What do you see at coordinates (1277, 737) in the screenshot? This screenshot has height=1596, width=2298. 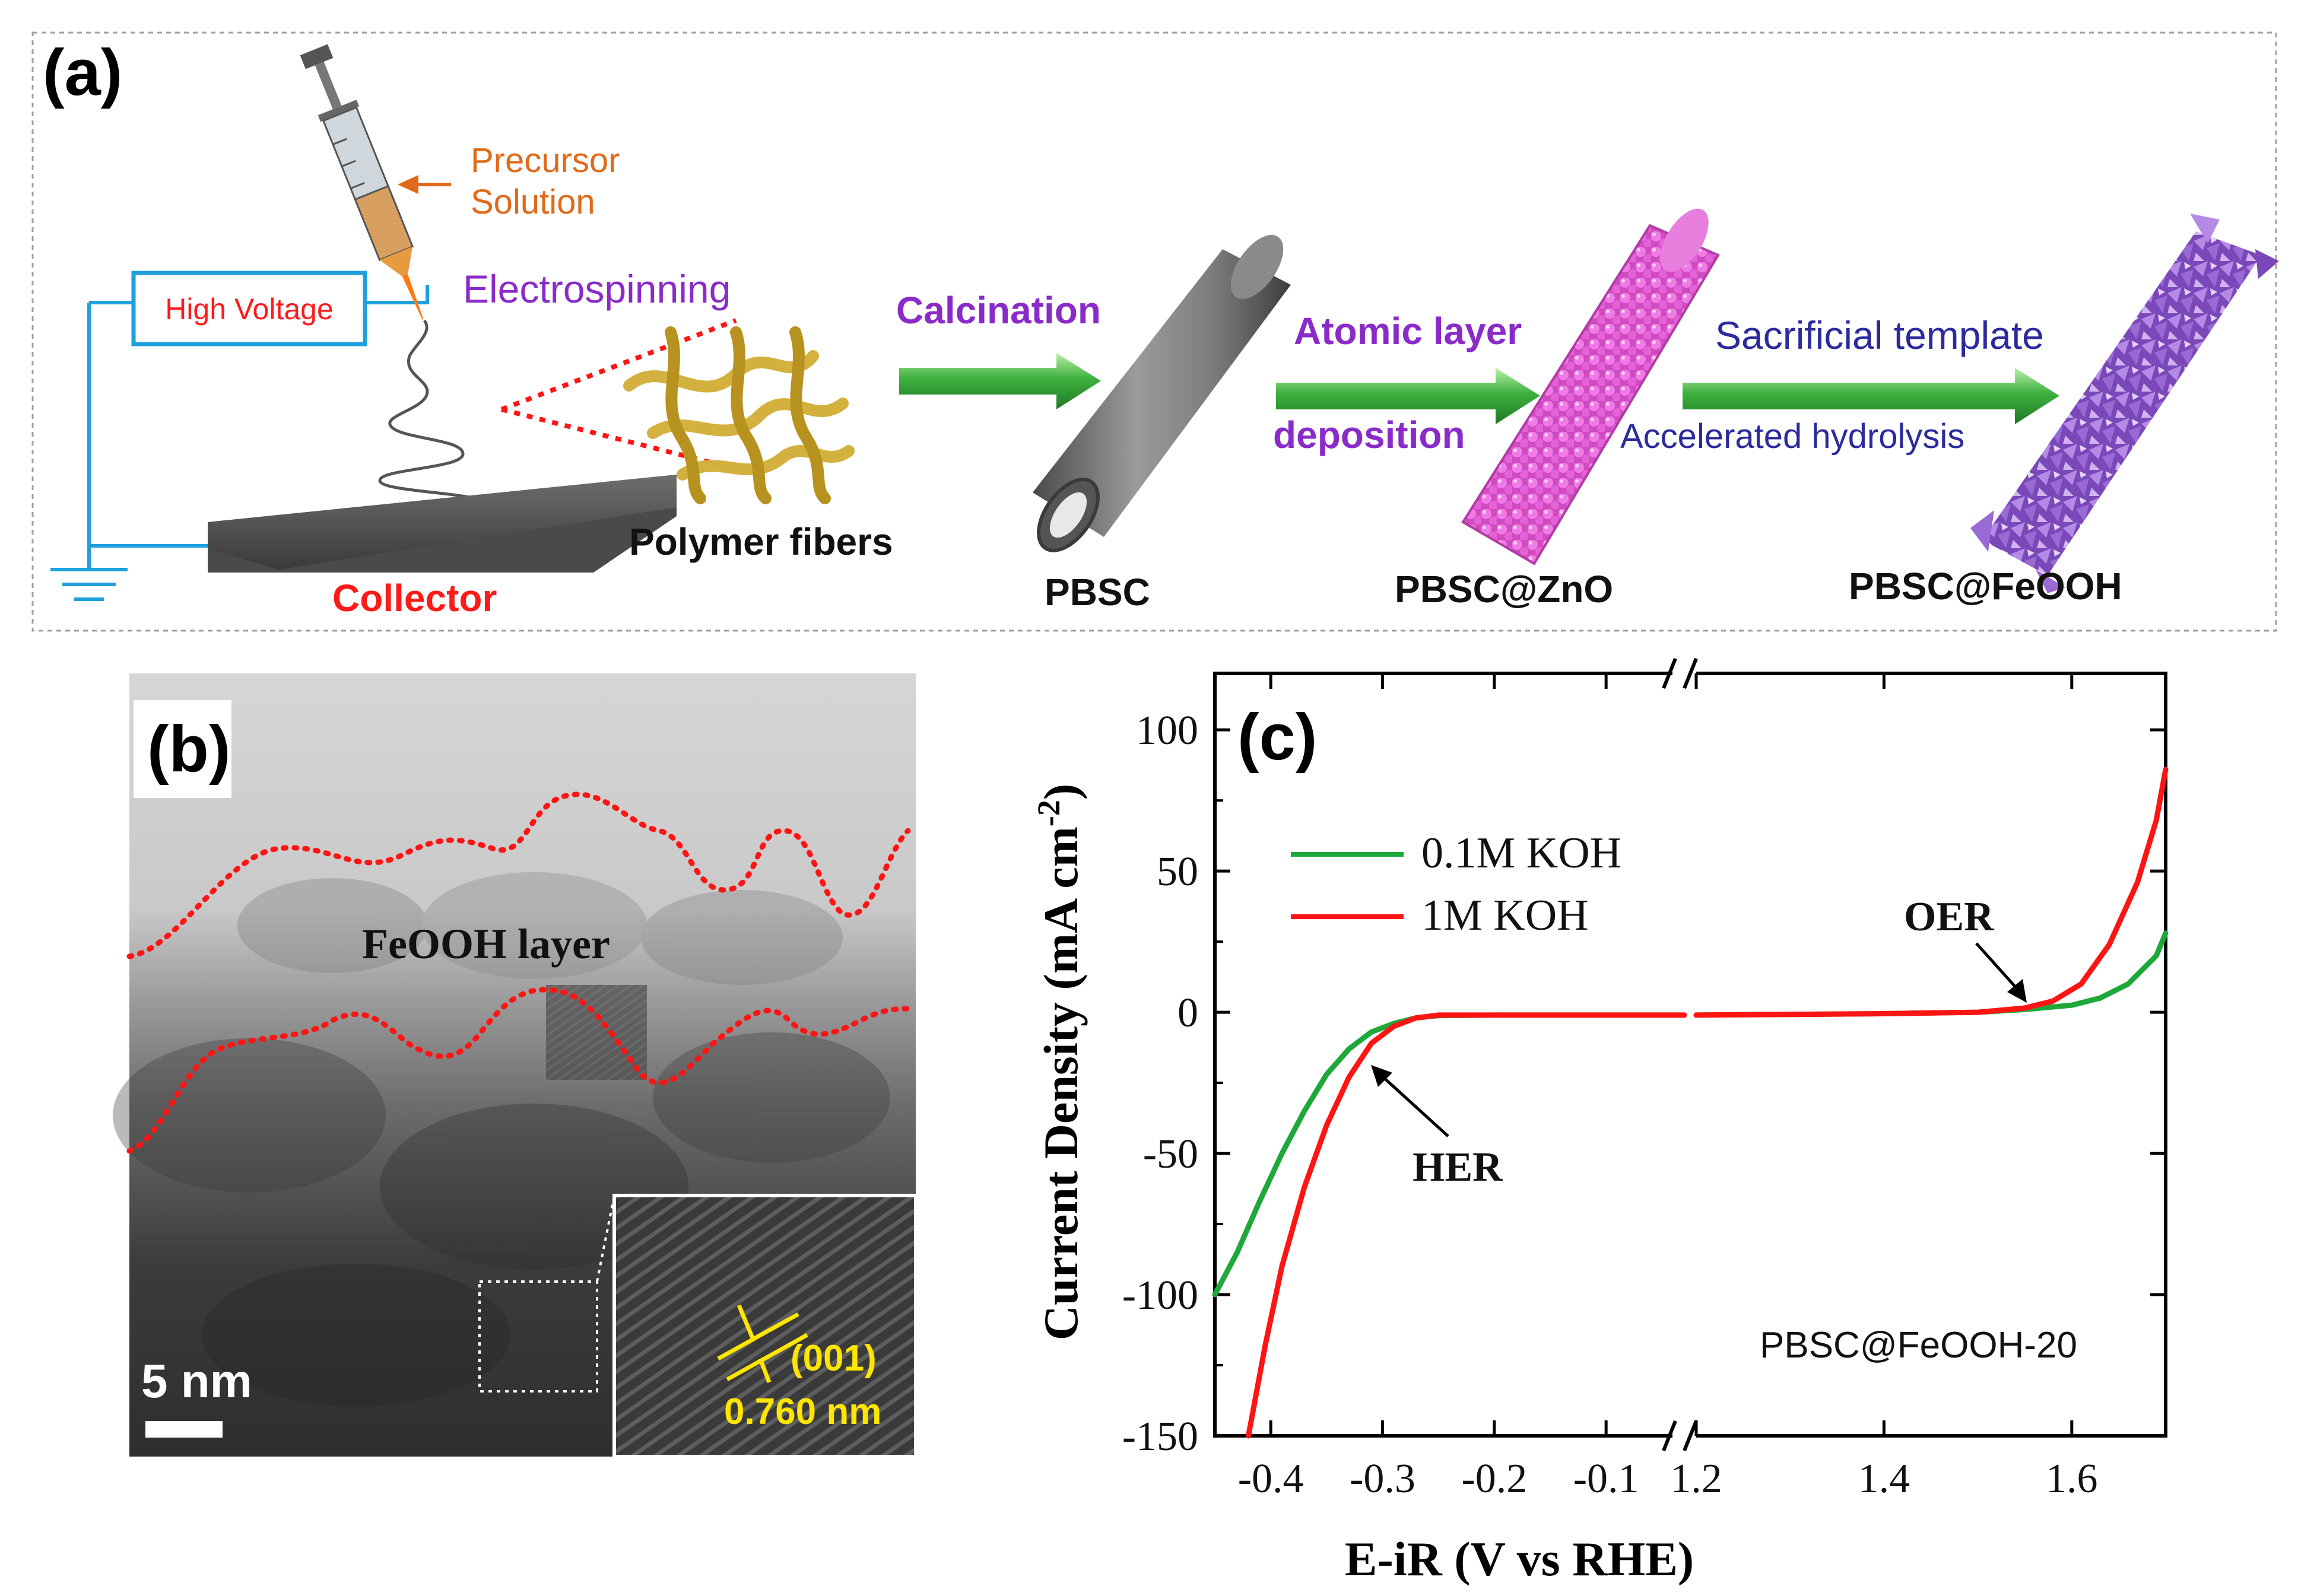 I see `panel-c-label: (c)` at bounding box center [1277, 737].